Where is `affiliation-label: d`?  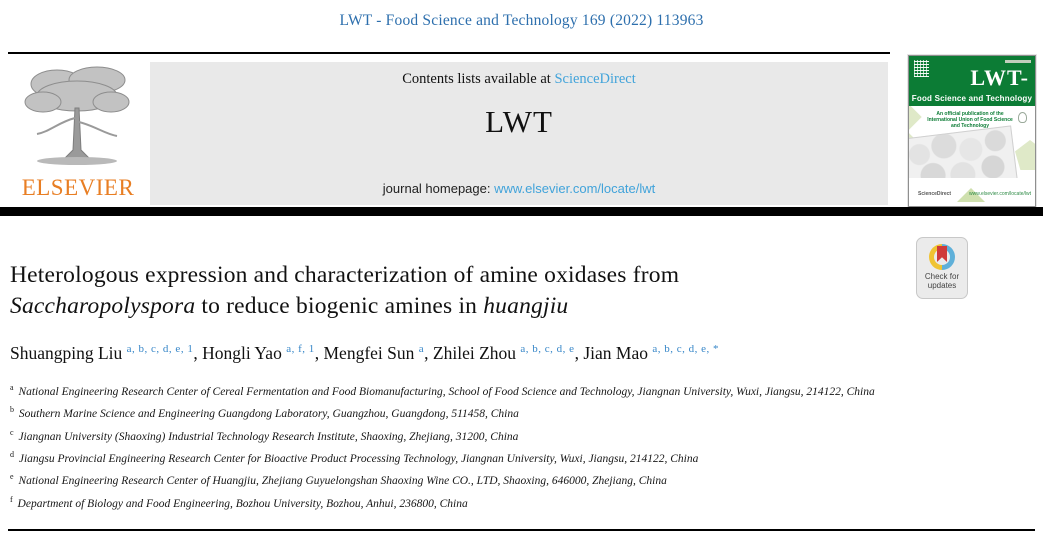
affiliation-label: d is located at coordinates (12, 454).